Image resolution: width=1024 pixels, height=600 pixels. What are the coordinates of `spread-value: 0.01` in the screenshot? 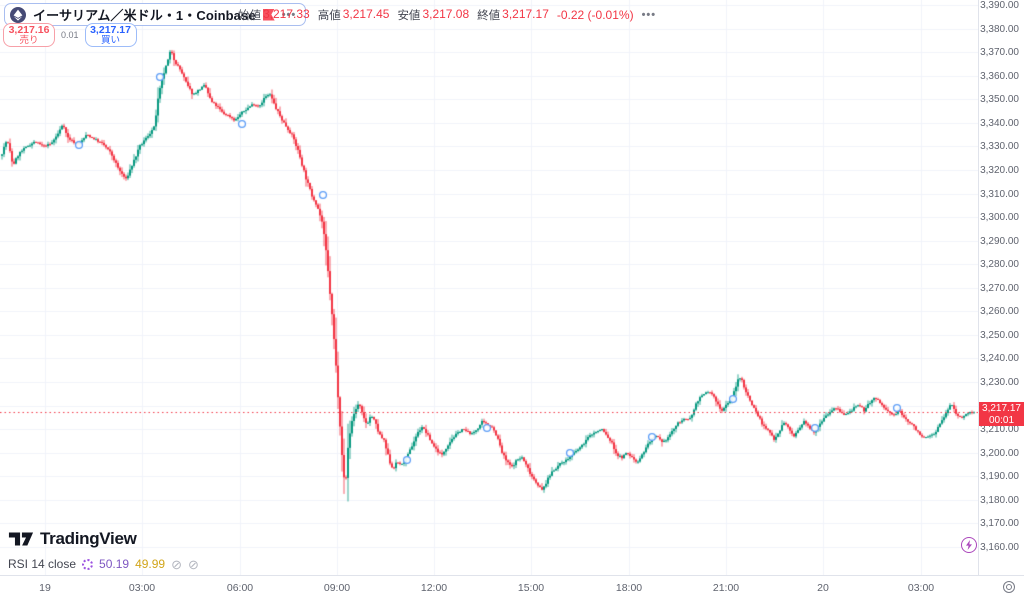 It's located at (70, 35).